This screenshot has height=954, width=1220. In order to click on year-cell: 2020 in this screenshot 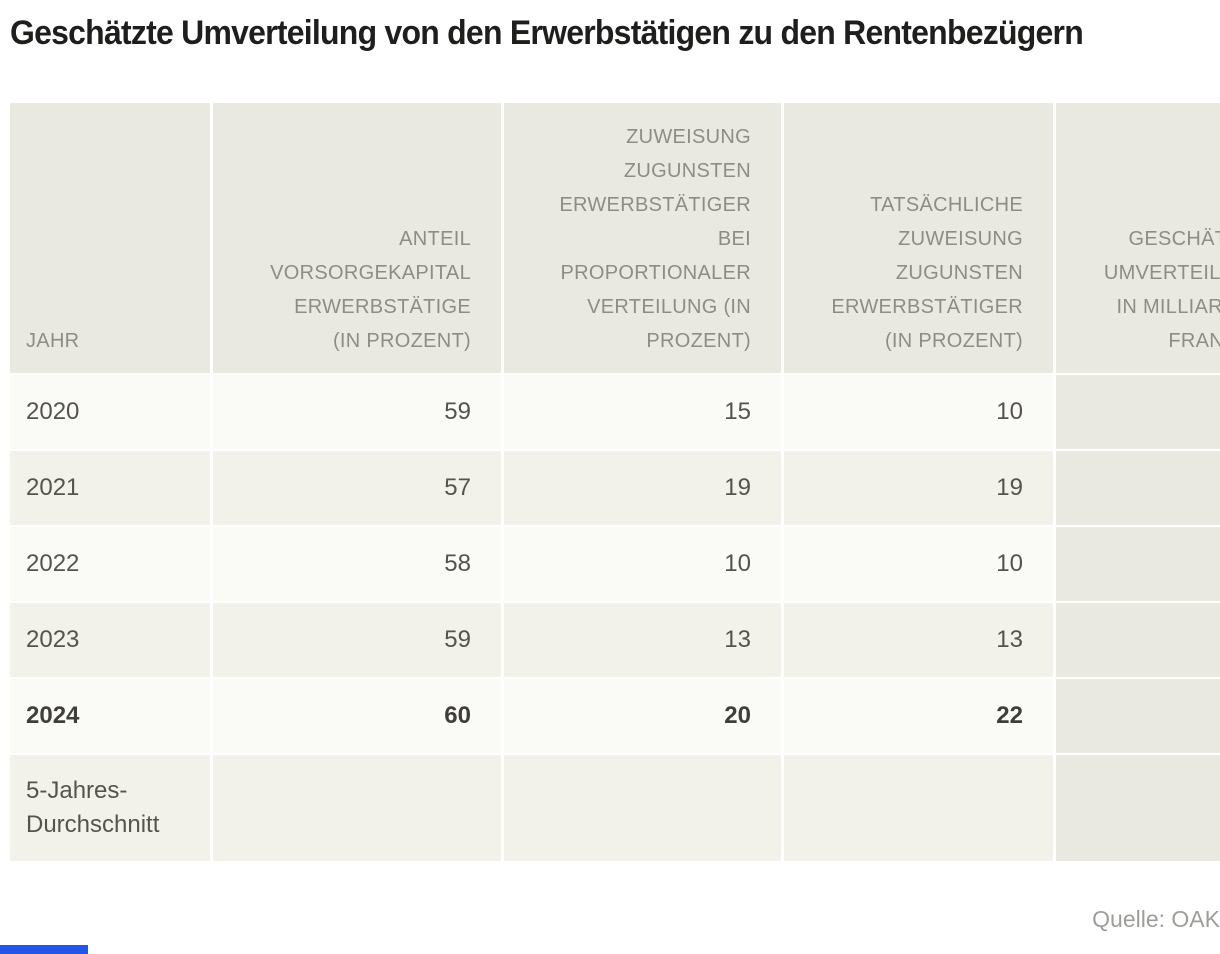, I will do `click(110, 412)`.